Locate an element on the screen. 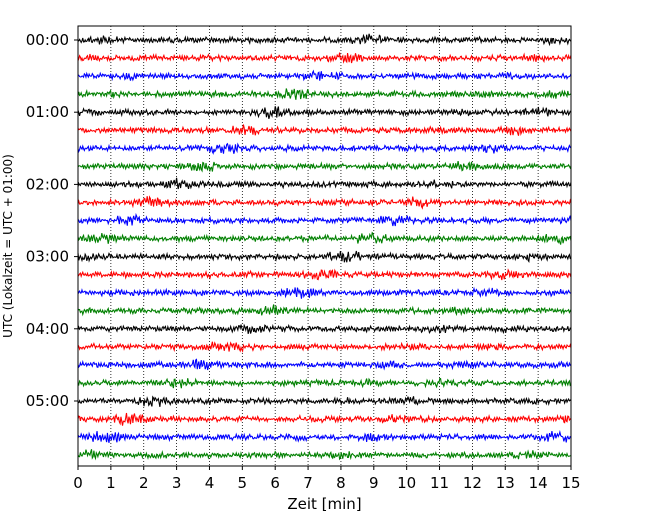  trace-00:45 is located at coordinates (324, 94).